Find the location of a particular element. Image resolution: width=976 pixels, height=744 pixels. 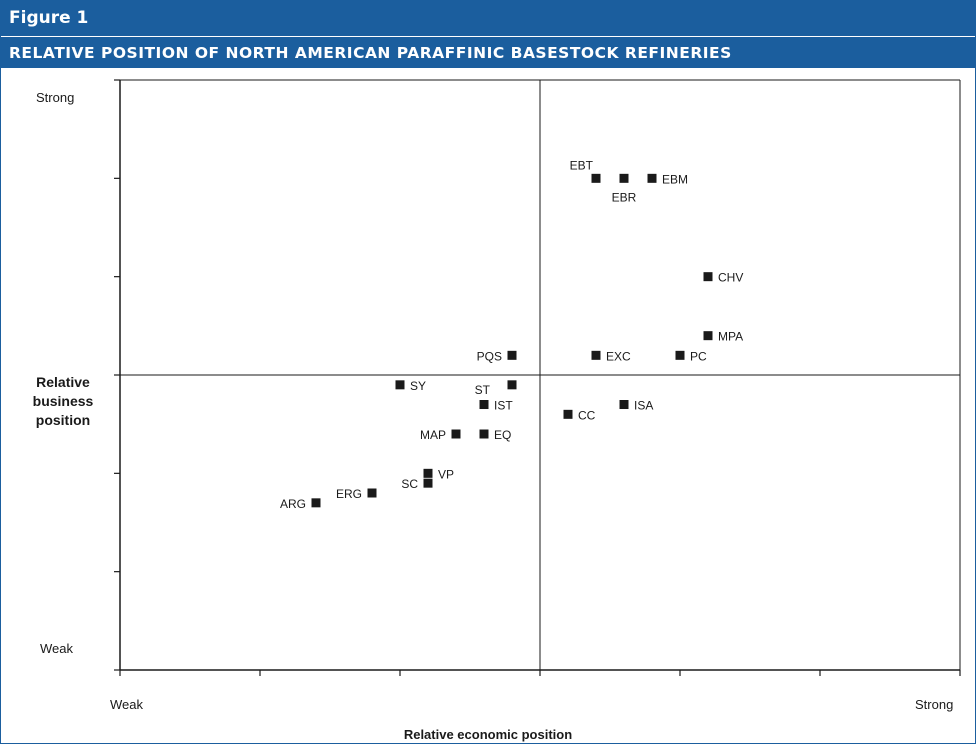

point-label-pqs: PQS is located at coordinates (489, 356).